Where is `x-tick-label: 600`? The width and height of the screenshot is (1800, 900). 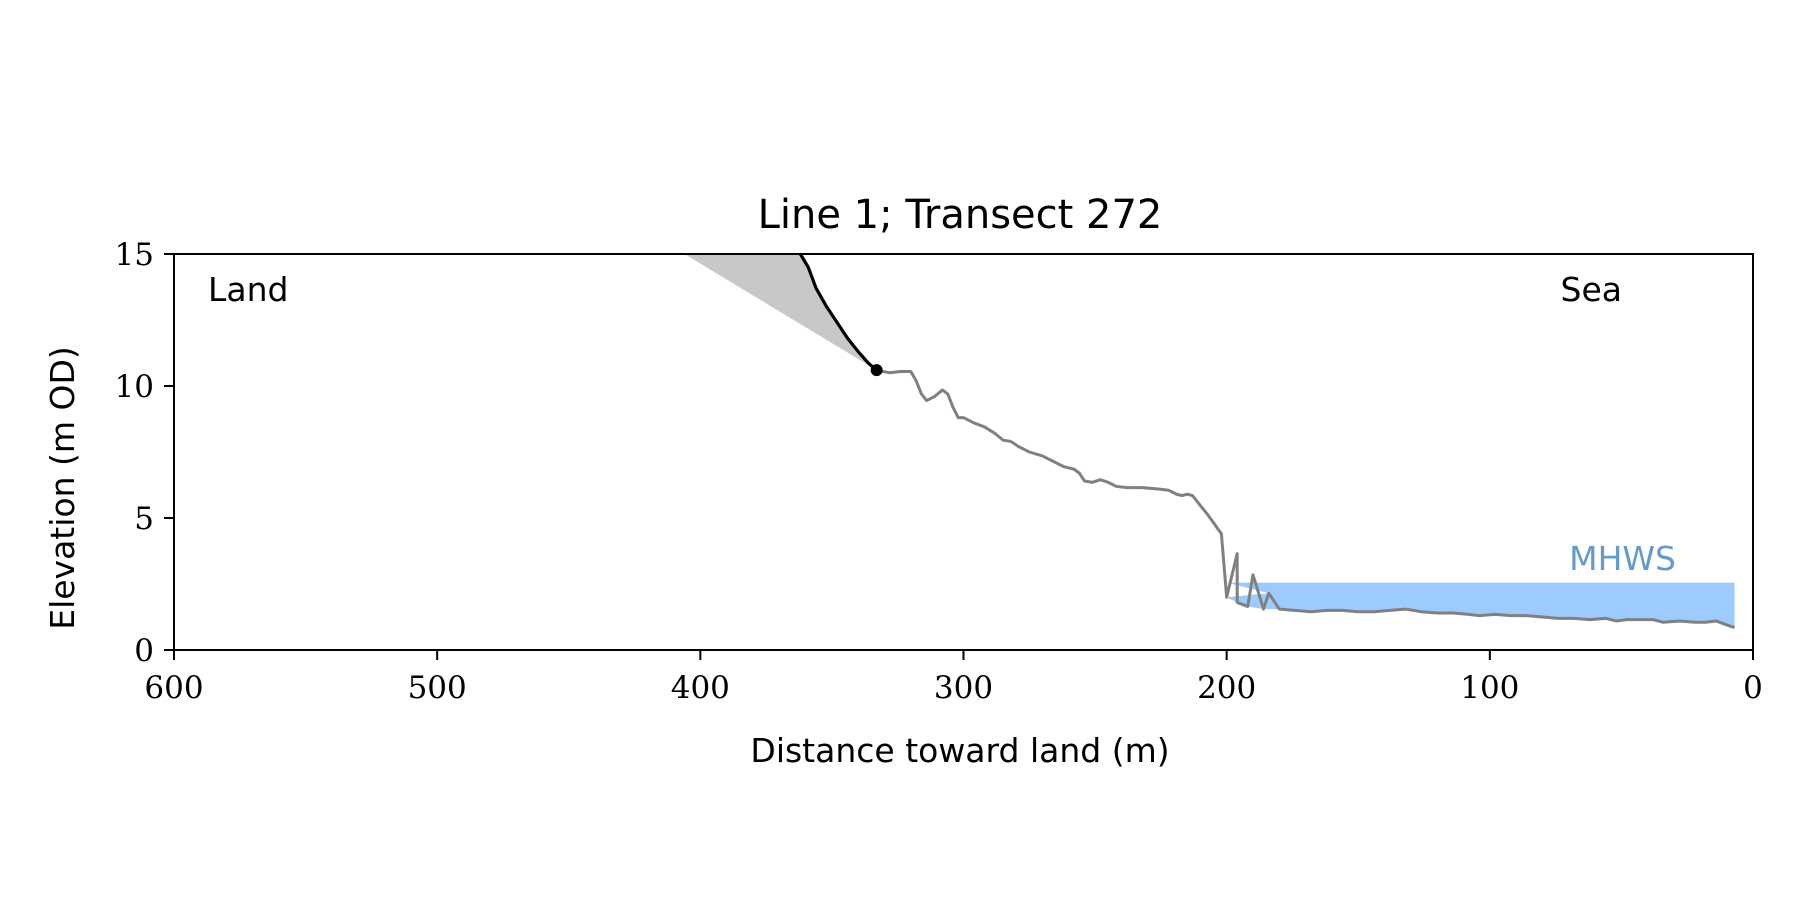 x-tick-label: 600 is located at coordinates (173, 688).